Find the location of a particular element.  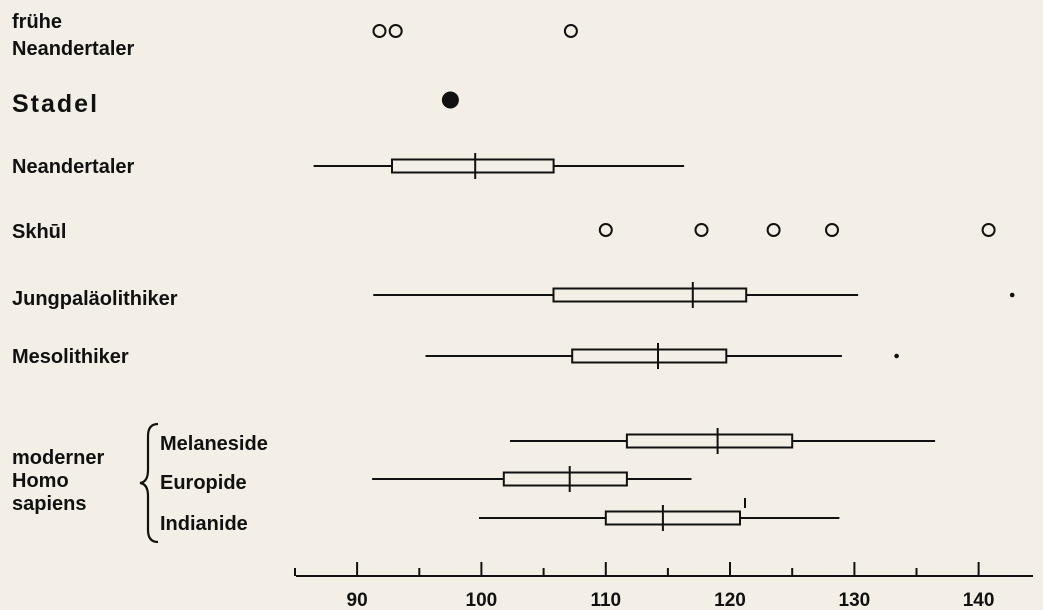

group-2-box is located at coordinates (473, 166).